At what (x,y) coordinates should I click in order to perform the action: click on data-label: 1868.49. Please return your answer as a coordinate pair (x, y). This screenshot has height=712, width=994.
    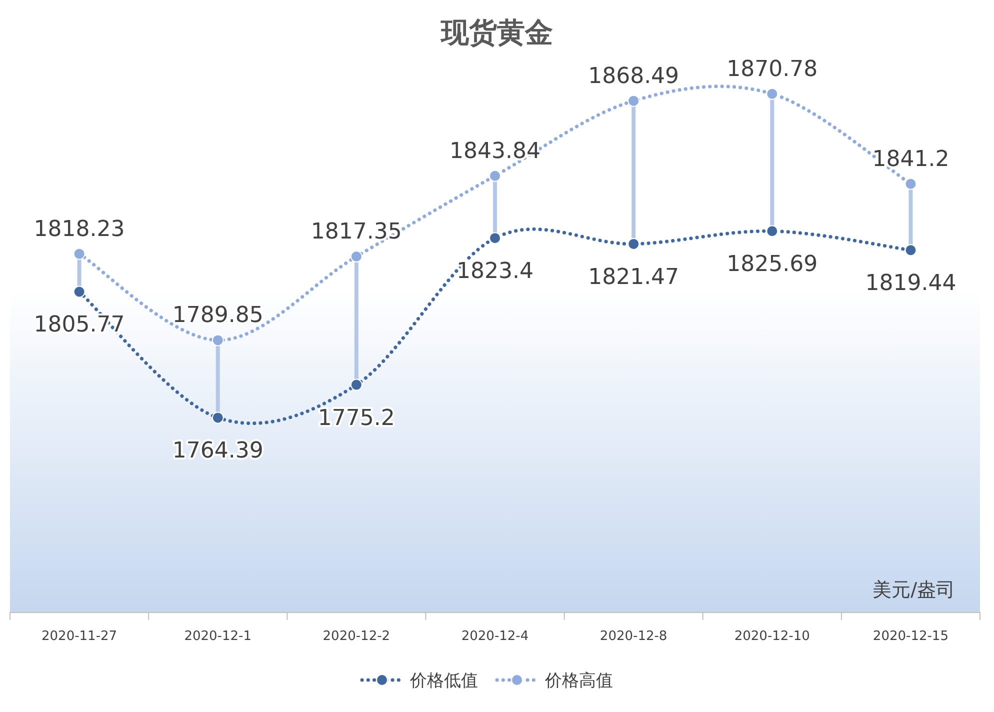
    Looking at the image, I should click on (634, 76).